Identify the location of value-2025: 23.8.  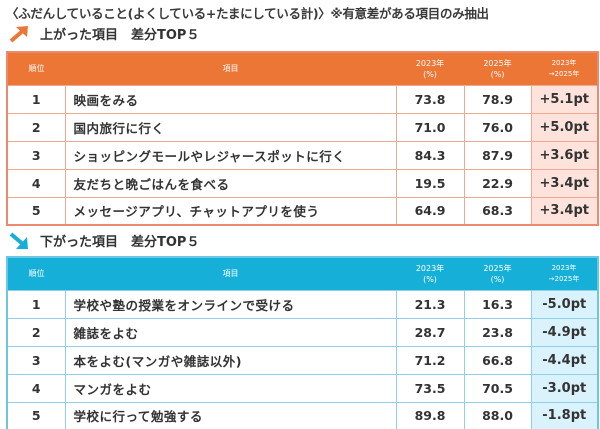
(497, 332).